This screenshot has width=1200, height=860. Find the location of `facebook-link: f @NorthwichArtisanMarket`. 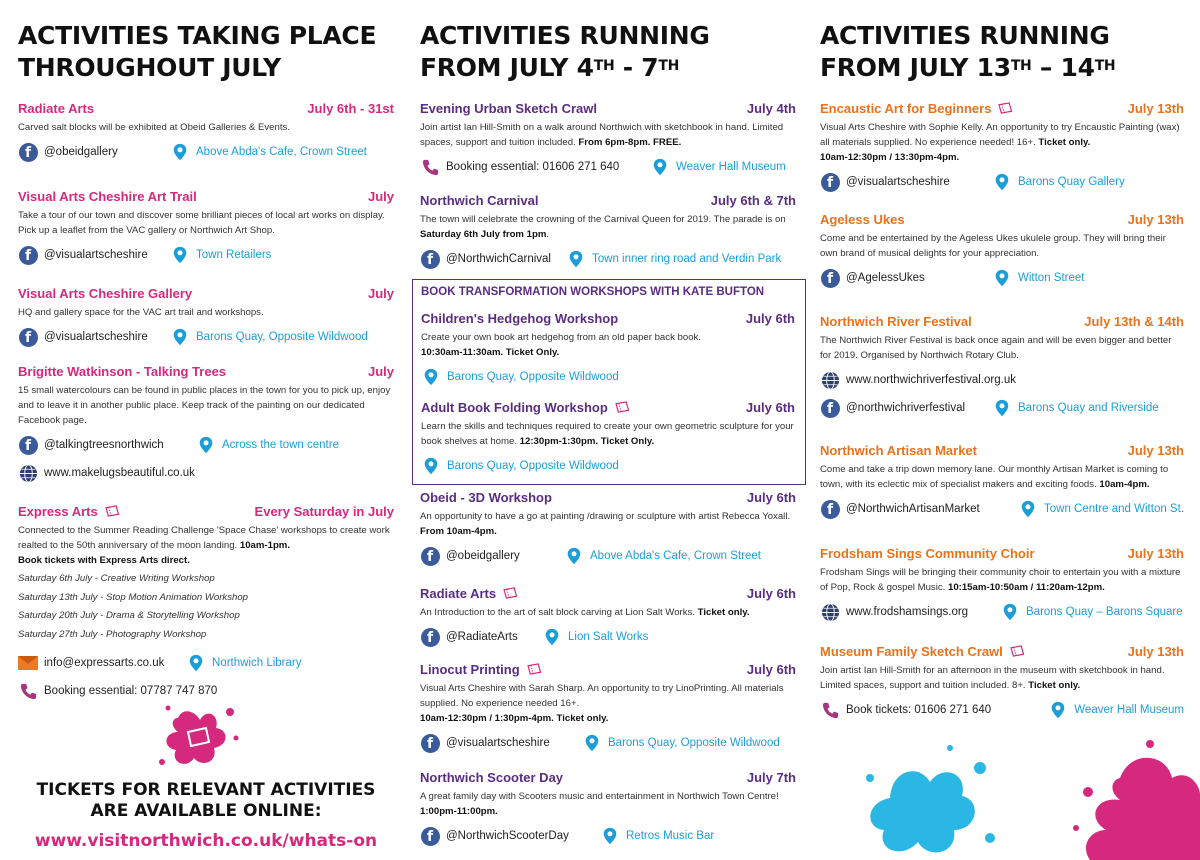

facebook-link: f @NorthwichArtisanMarket is located at coordinates (919, 509).